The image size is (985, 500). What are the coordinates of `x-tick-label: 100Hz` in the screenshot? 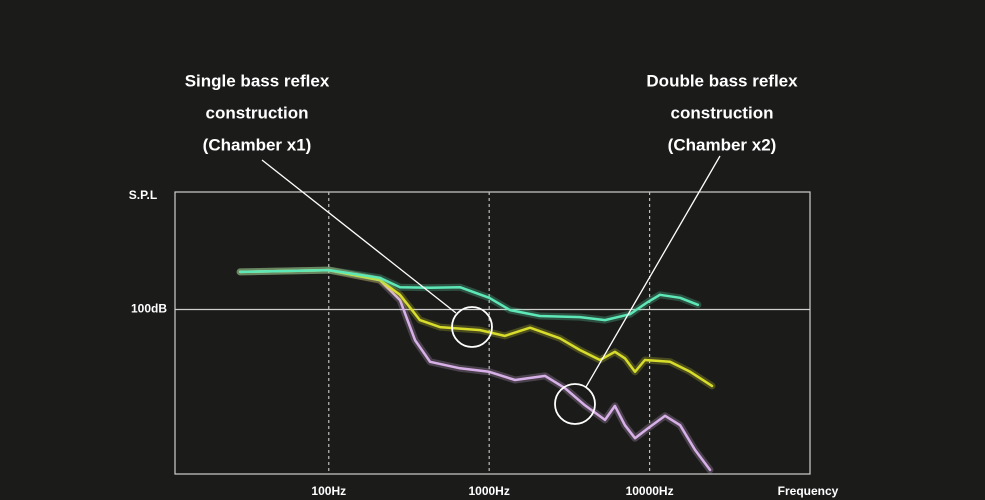 It's located at (328, 491).